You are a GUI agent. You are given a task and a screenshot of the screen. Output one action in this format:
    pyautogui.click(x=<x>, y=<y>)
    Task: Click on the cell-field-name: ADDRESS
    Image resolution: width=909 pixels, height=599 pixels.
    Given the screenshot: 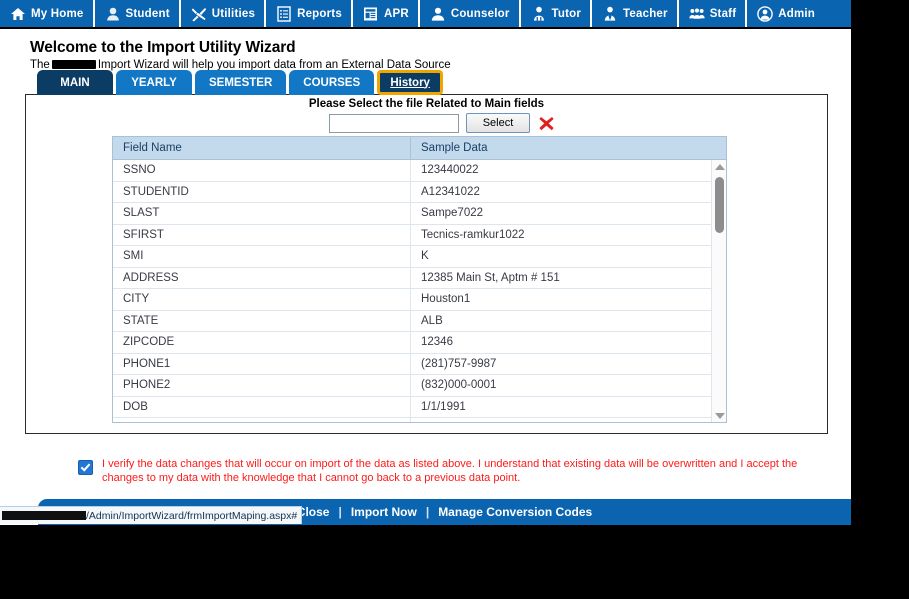 What is the action you would take?
    pyautogui.click(x=262, y=277)
    